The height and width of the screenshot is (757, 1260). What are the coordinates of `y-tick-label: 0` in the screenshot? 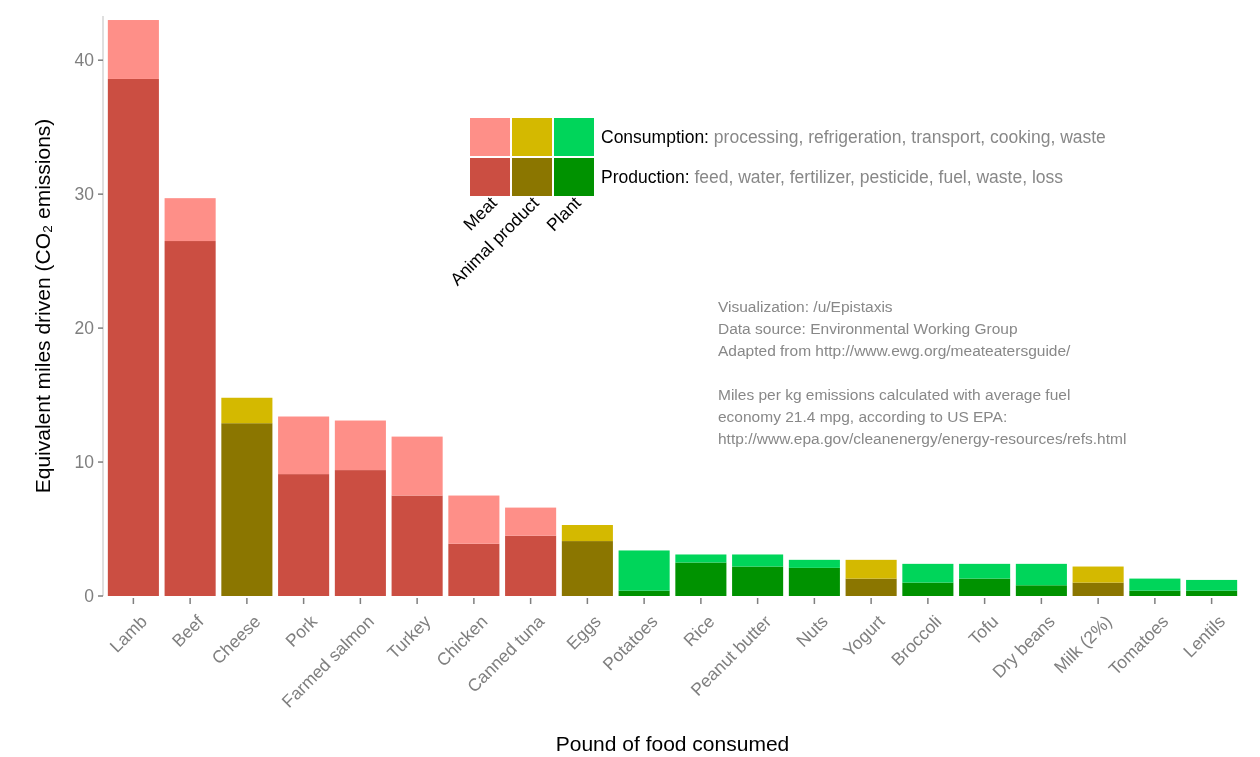 It's located at (89, 596).